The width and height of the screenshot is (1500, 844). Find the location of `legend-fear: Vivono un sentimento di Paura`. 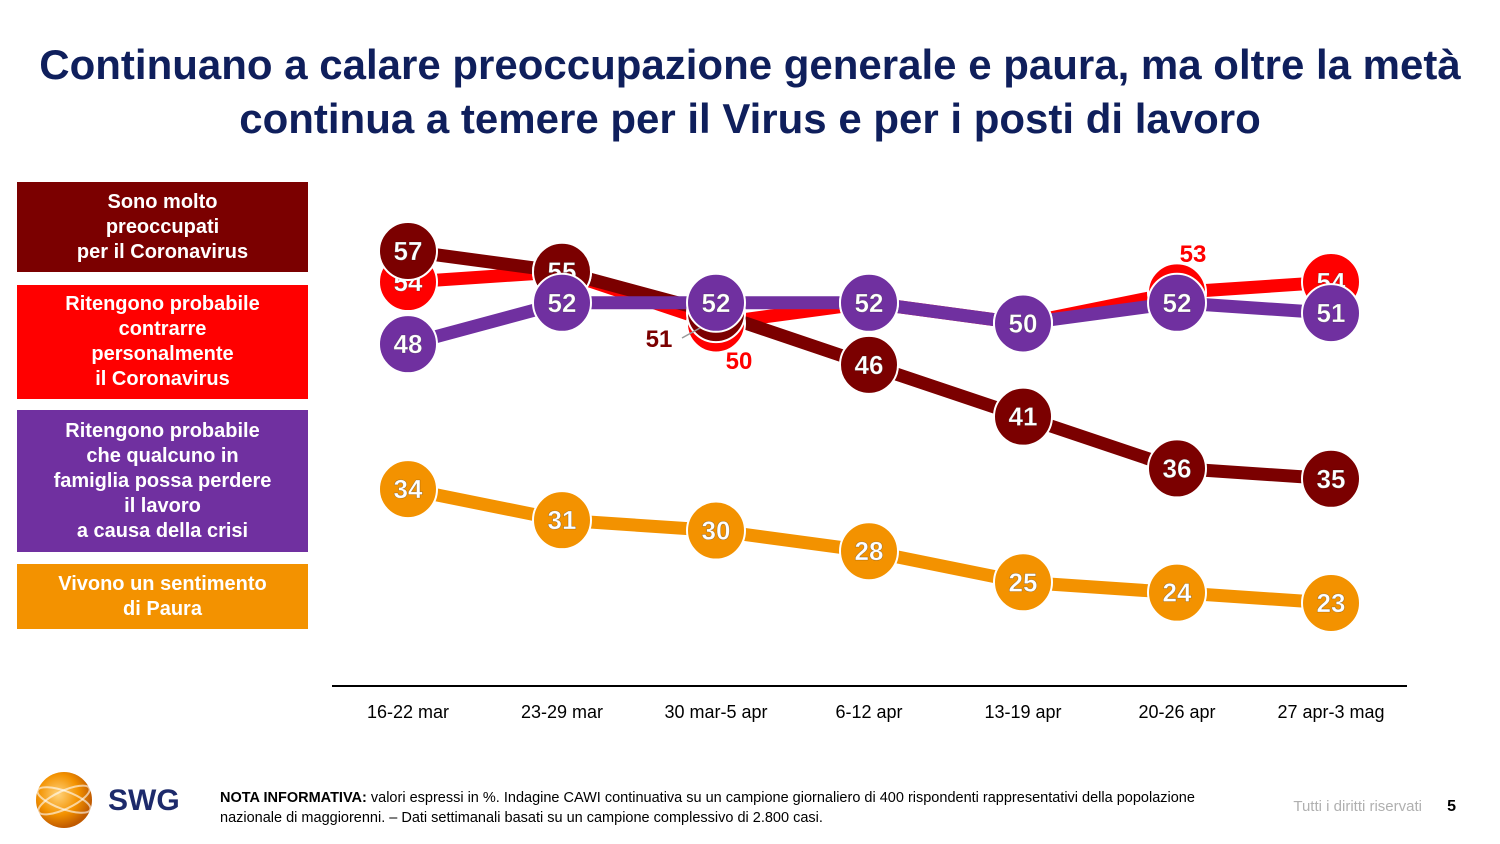

legend-fear: Vivono un sentimento di Paura is located at coordinates (162, 596).